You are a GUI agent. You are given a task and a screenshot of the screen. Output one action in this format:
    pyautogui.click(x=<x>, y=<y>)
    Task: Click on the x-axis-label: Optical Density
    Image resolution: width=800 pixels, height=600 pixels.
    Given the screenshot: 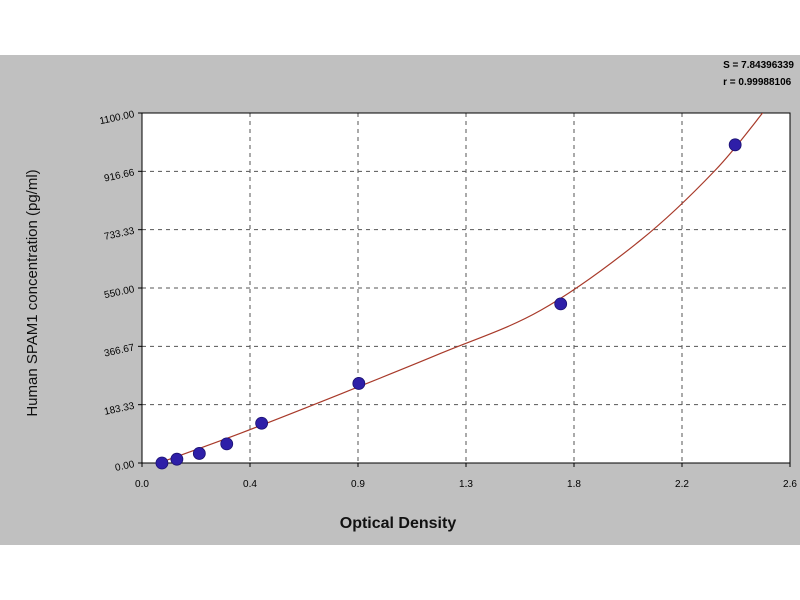 What is the action you would take?
    pyautogui.click(x=398, y=523)
    